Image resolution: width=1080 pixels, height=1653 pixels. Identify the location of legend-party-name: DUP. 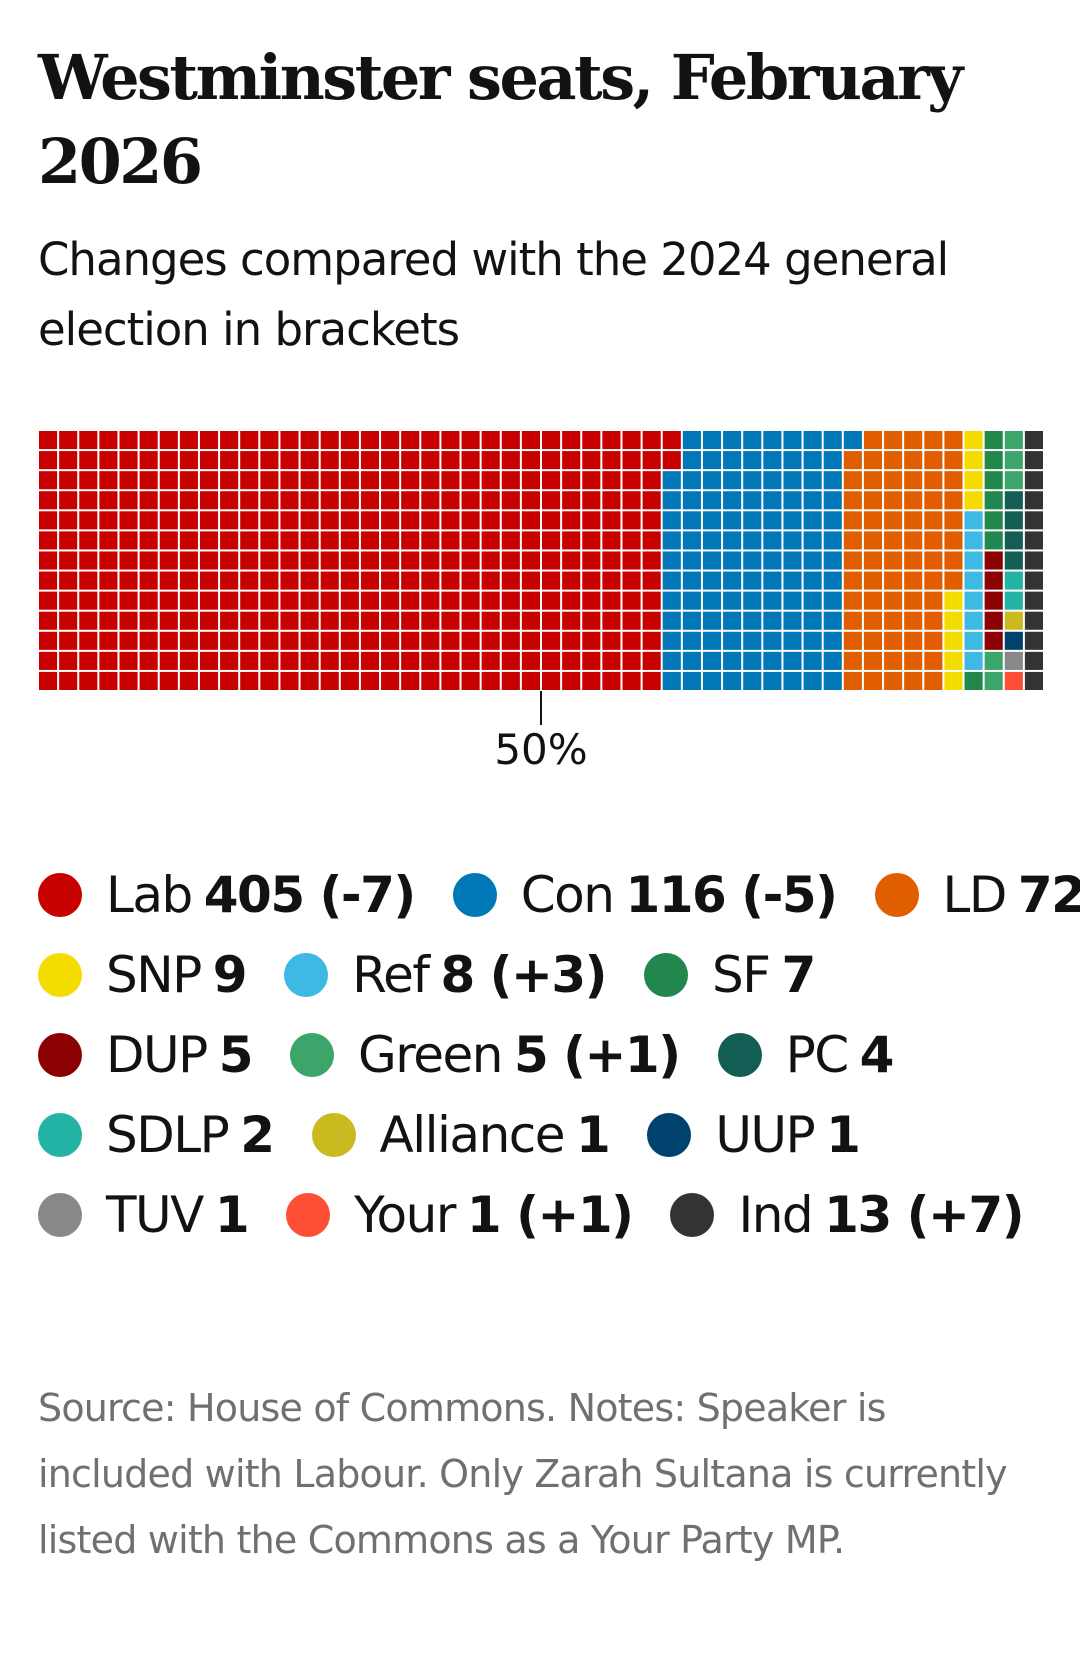
(157, 1055).